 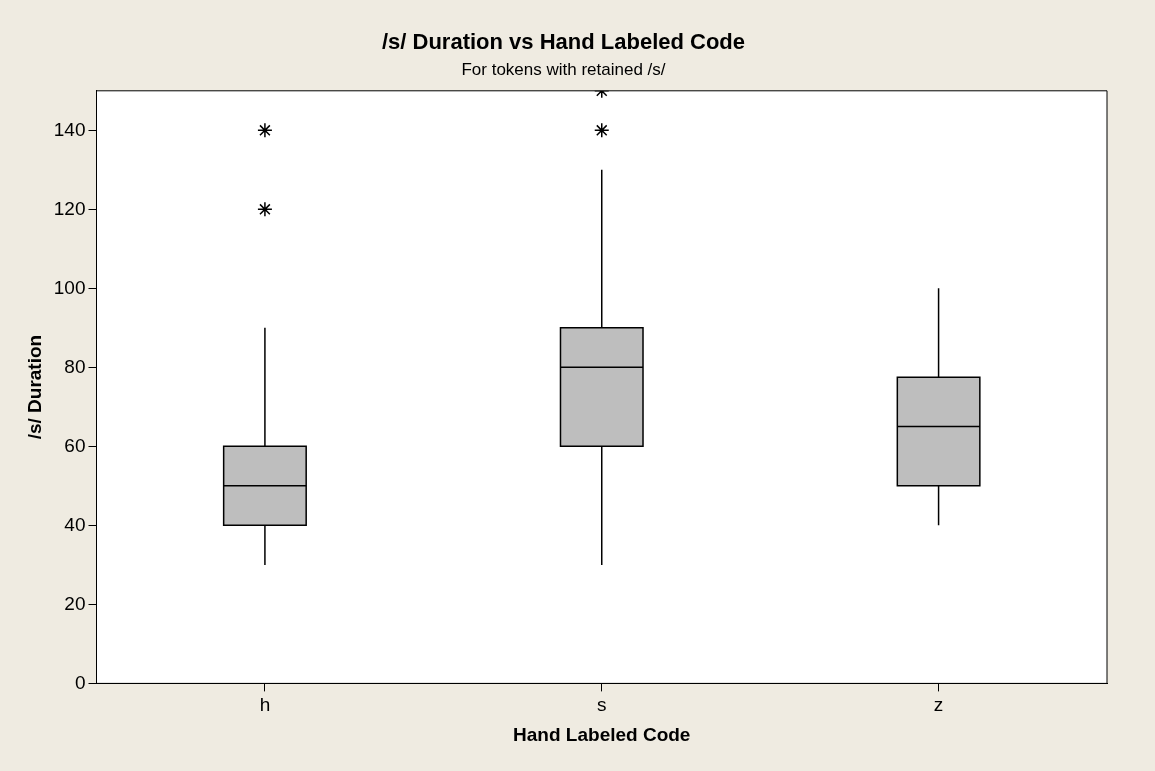 I want to click on y-tick-label: 100, so click(x=69, y=287).